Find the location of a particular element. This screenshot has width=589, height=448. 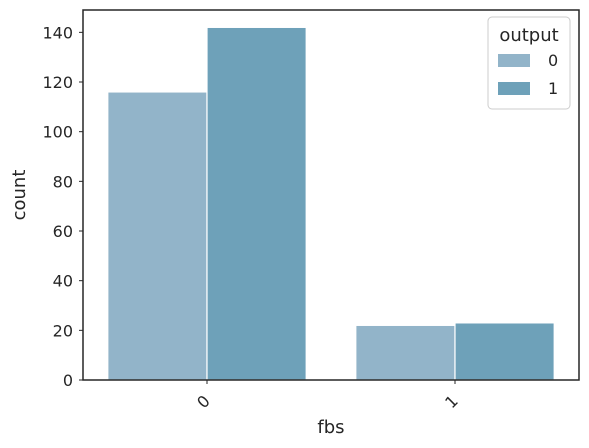

y-tick-label: 140 is located at coordinates (57, 32).